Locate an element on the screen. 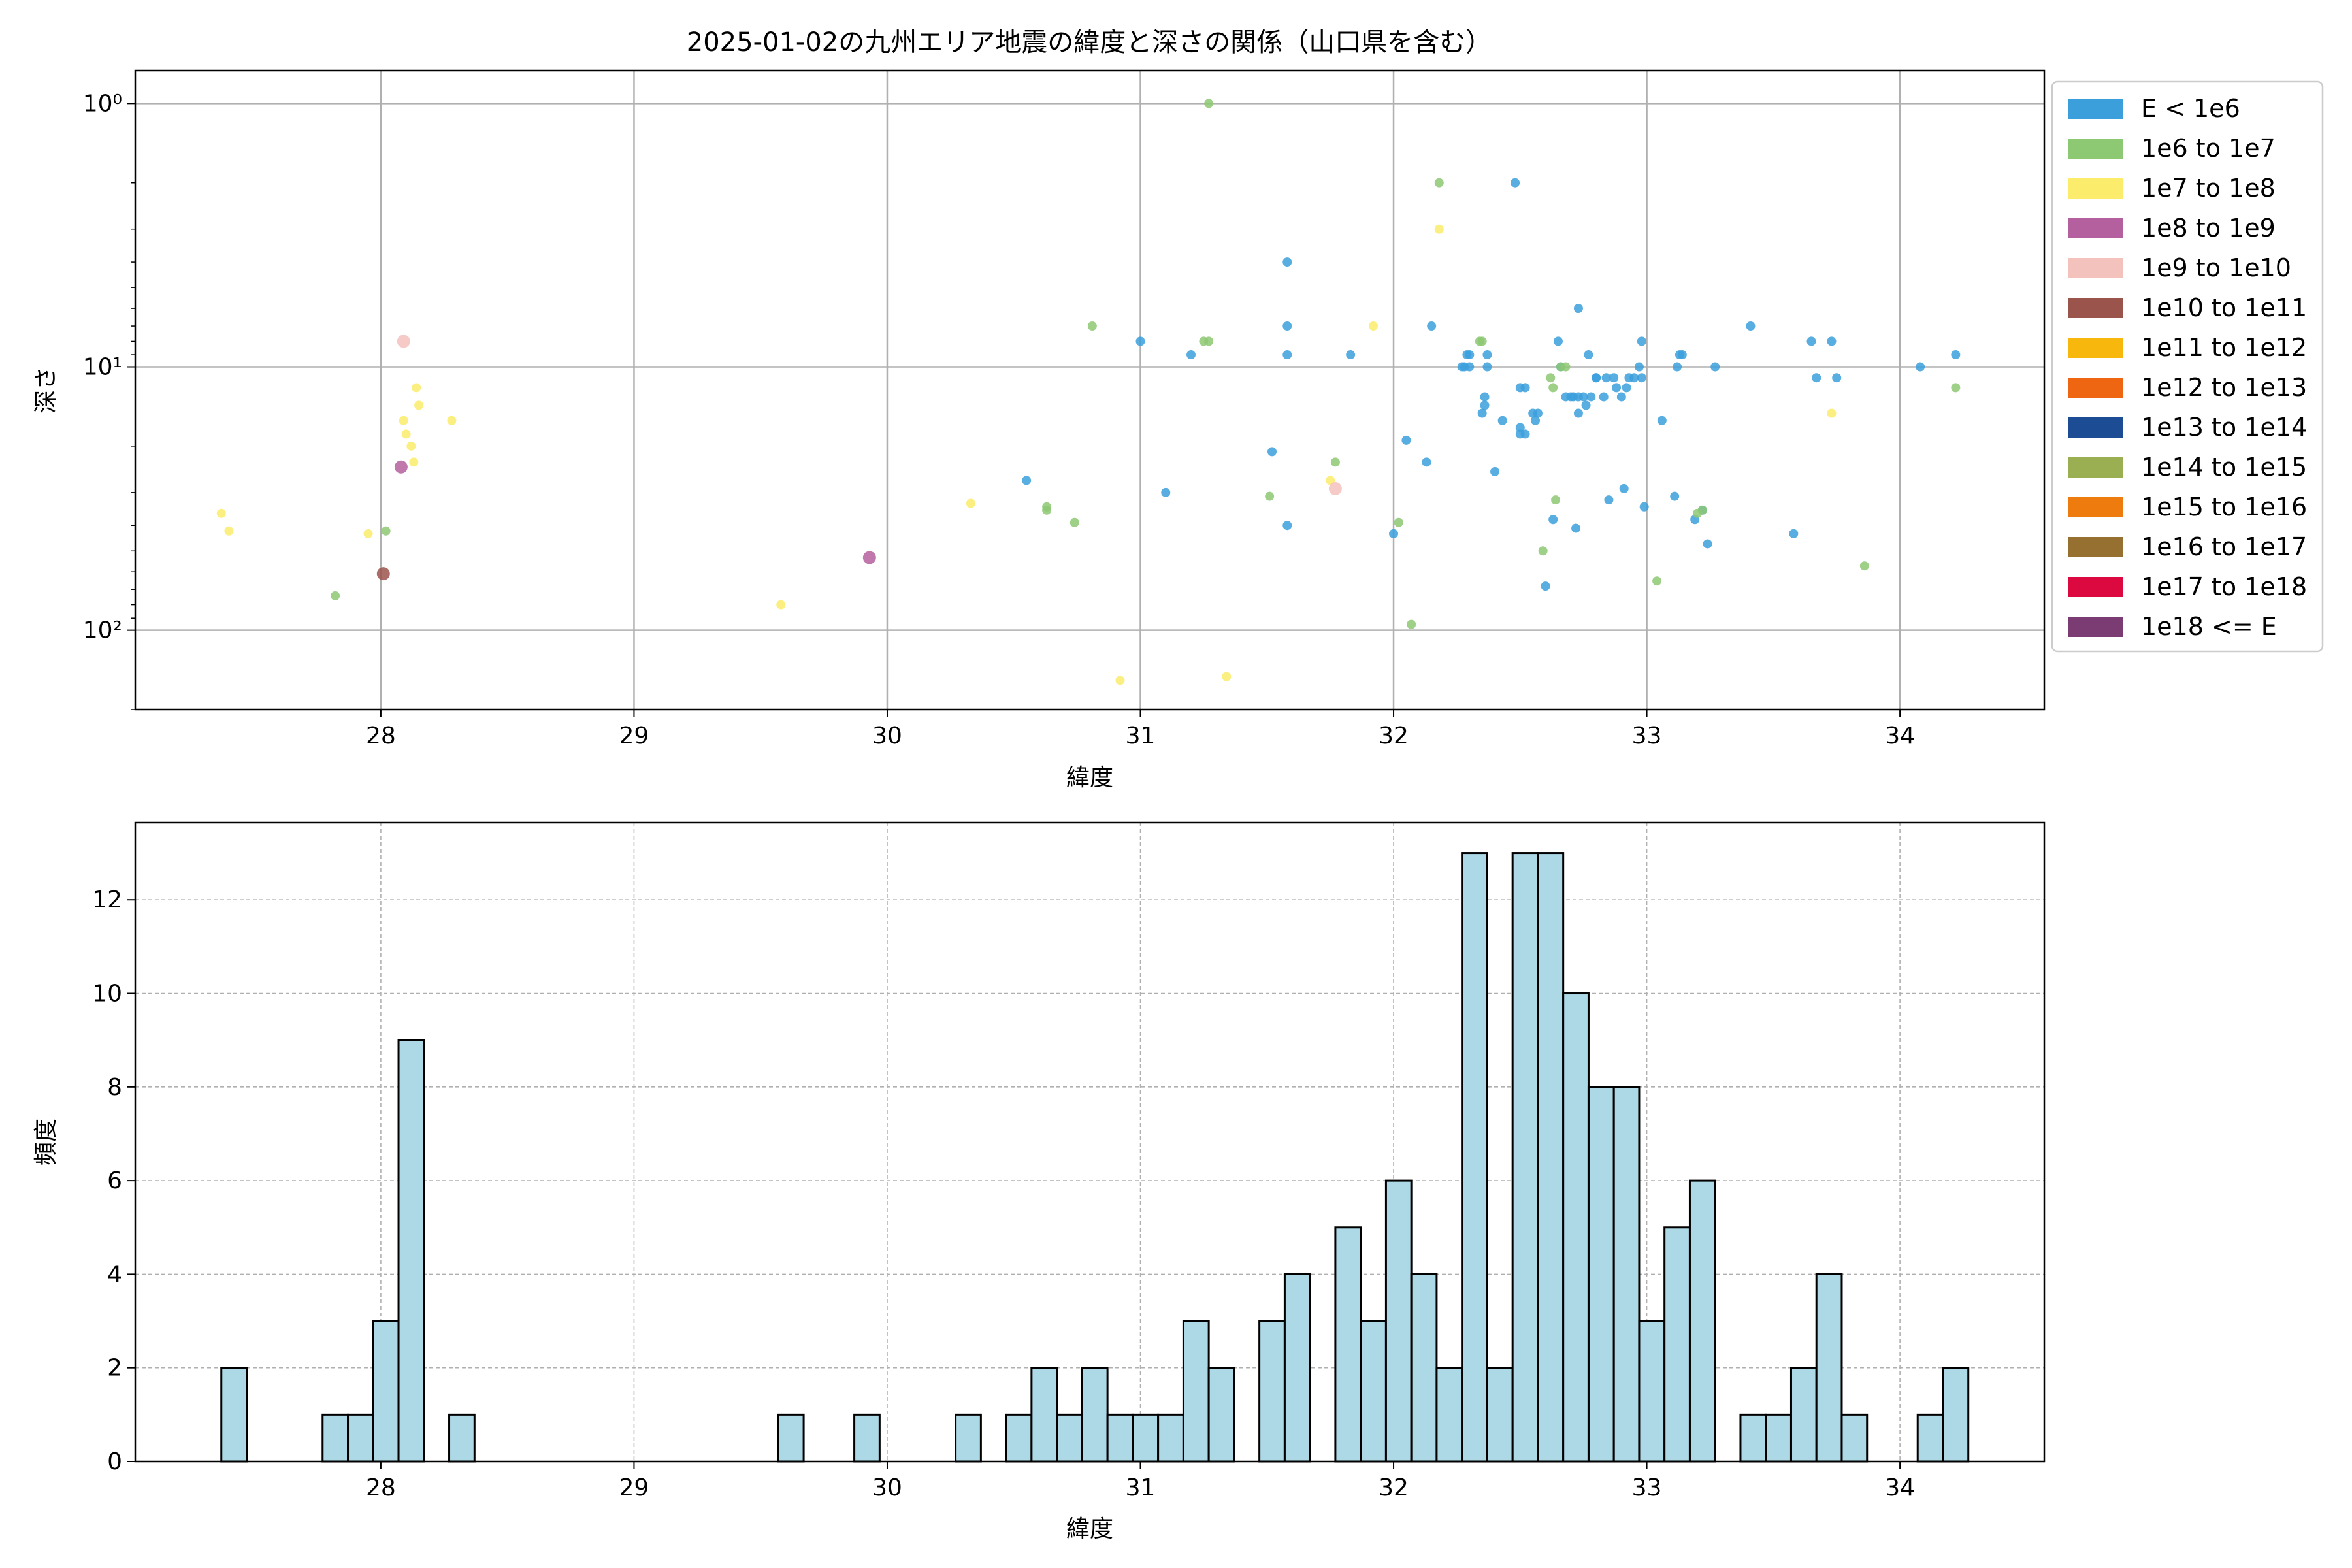 This screenshot has height=1568, width=2352. histogram-x-tick-label: 29 is located at coordinates (634, 1488).